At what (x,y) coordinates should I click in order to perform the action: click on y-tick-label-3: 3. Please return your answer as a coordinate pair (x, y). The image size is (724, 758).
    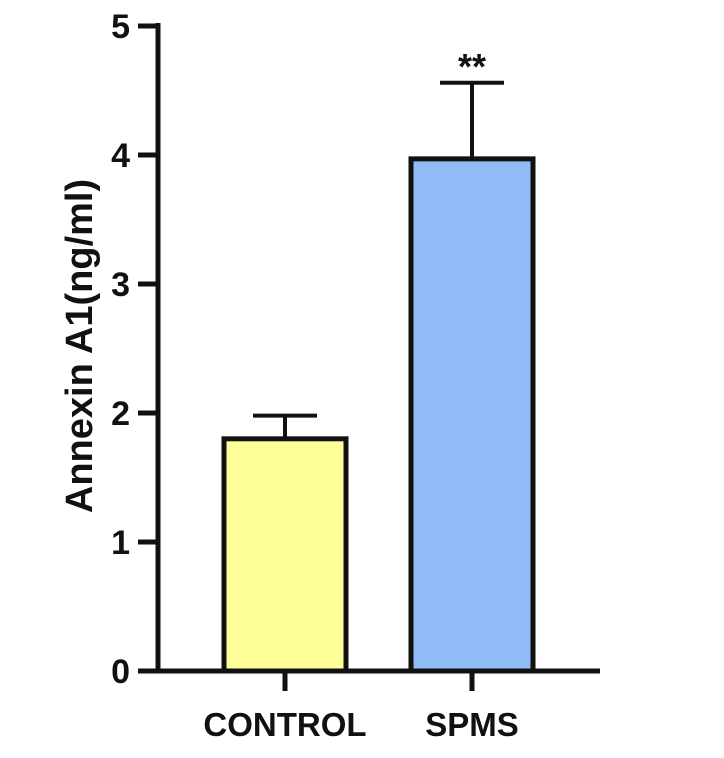
    Looking at the image, I should click on (120, 285).